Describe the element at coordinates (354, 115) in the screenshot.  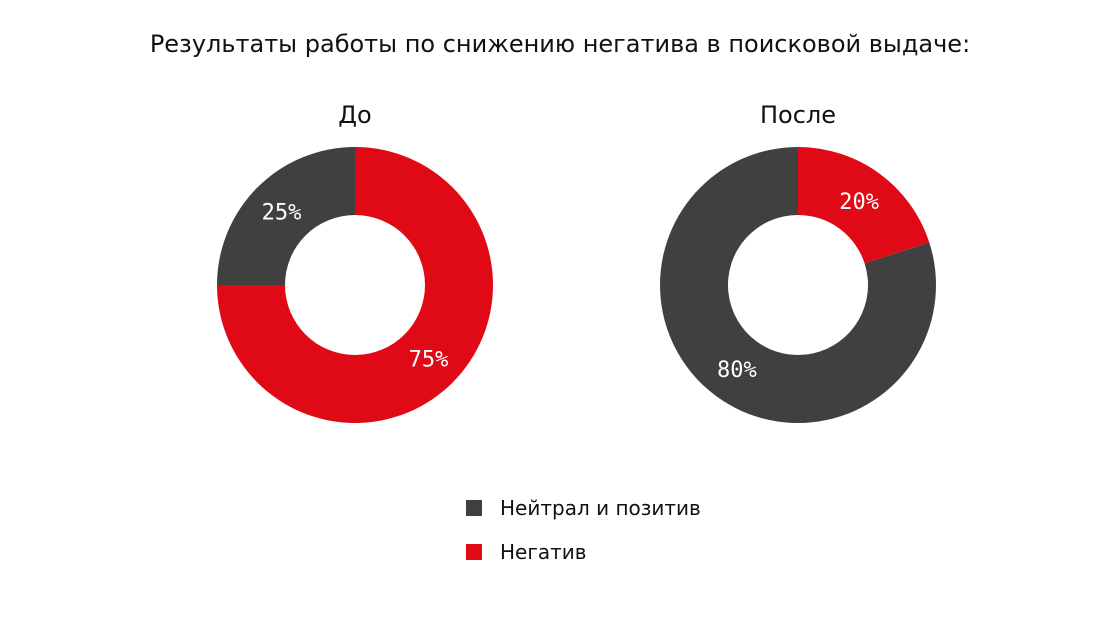
I see `panel-title-before: До` at that location.